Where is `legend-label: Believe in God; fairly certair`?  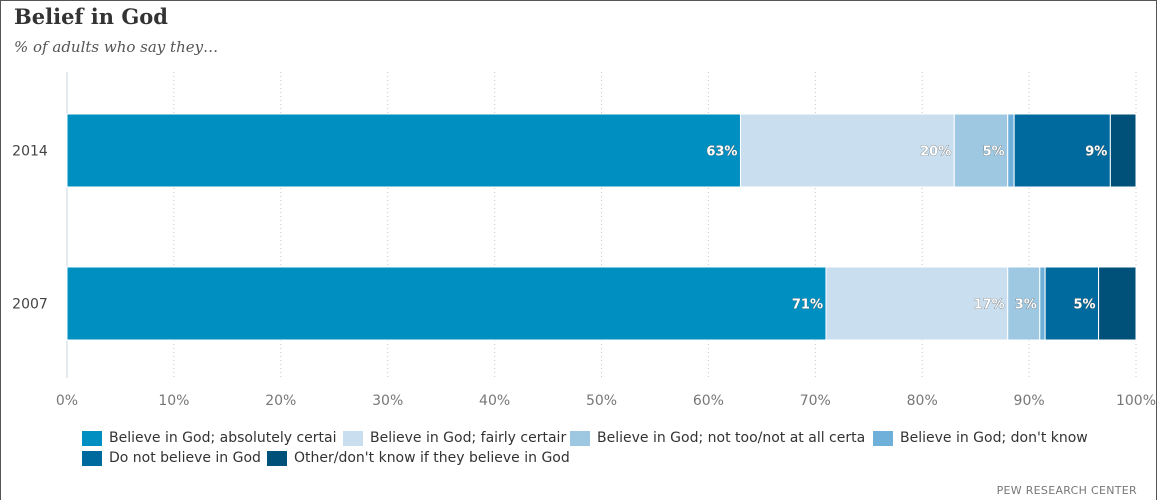 legend-label: Believe in God; fairly certair is located at coordinates (468, 438).